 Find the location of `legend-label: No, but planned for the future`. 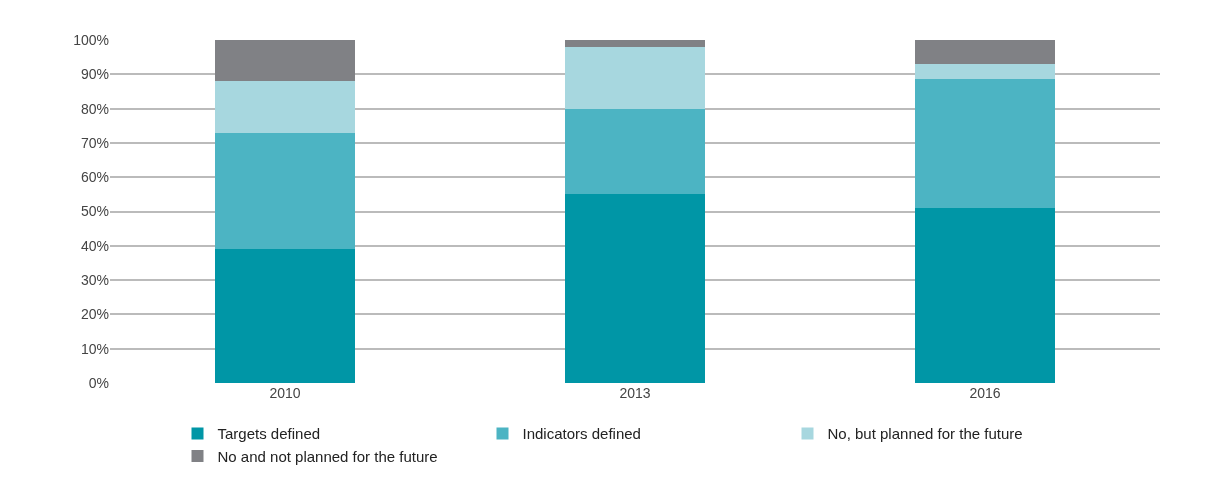

legend-label: No, but planned for the future is located at coordinates (925, 434).